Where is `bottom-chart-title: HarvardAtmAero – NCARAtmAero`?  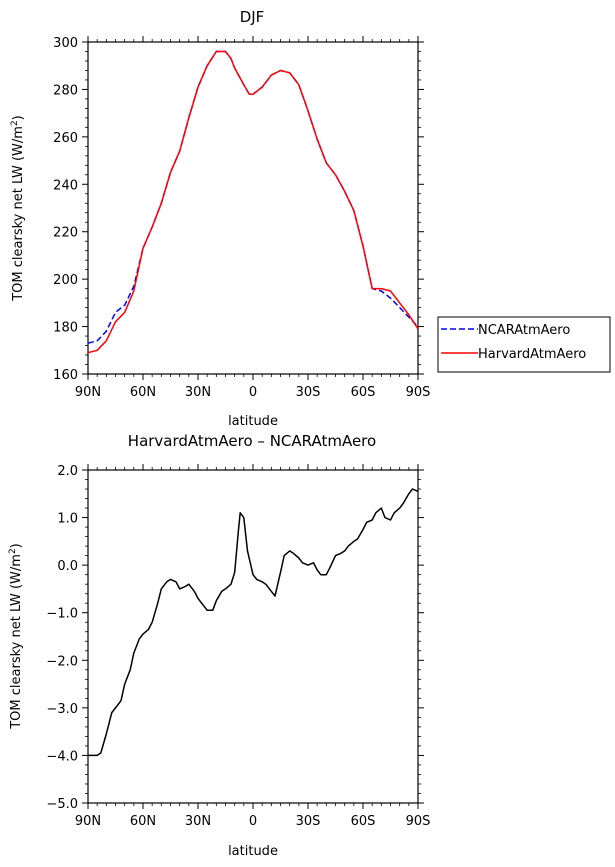 bottom-chart-title: HarvardAtmAero – NCARAtmAero is located at coordinates (252, 441).